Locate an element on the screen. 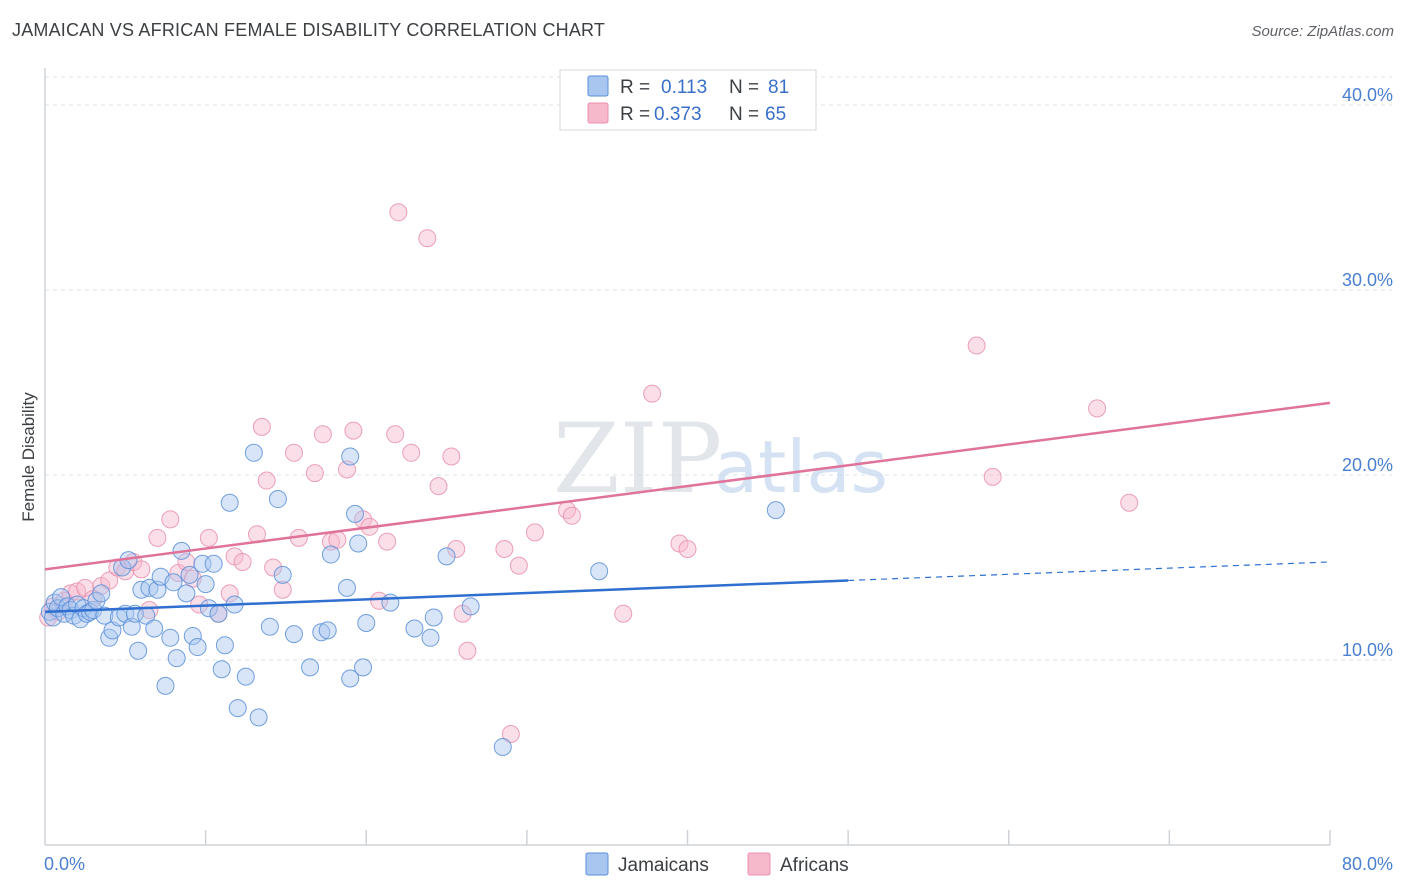 Image resolution: width=1406 pixels, height=892 pixels. x-tick-label-max: 80.0% is located at coordinates (1367, 864).